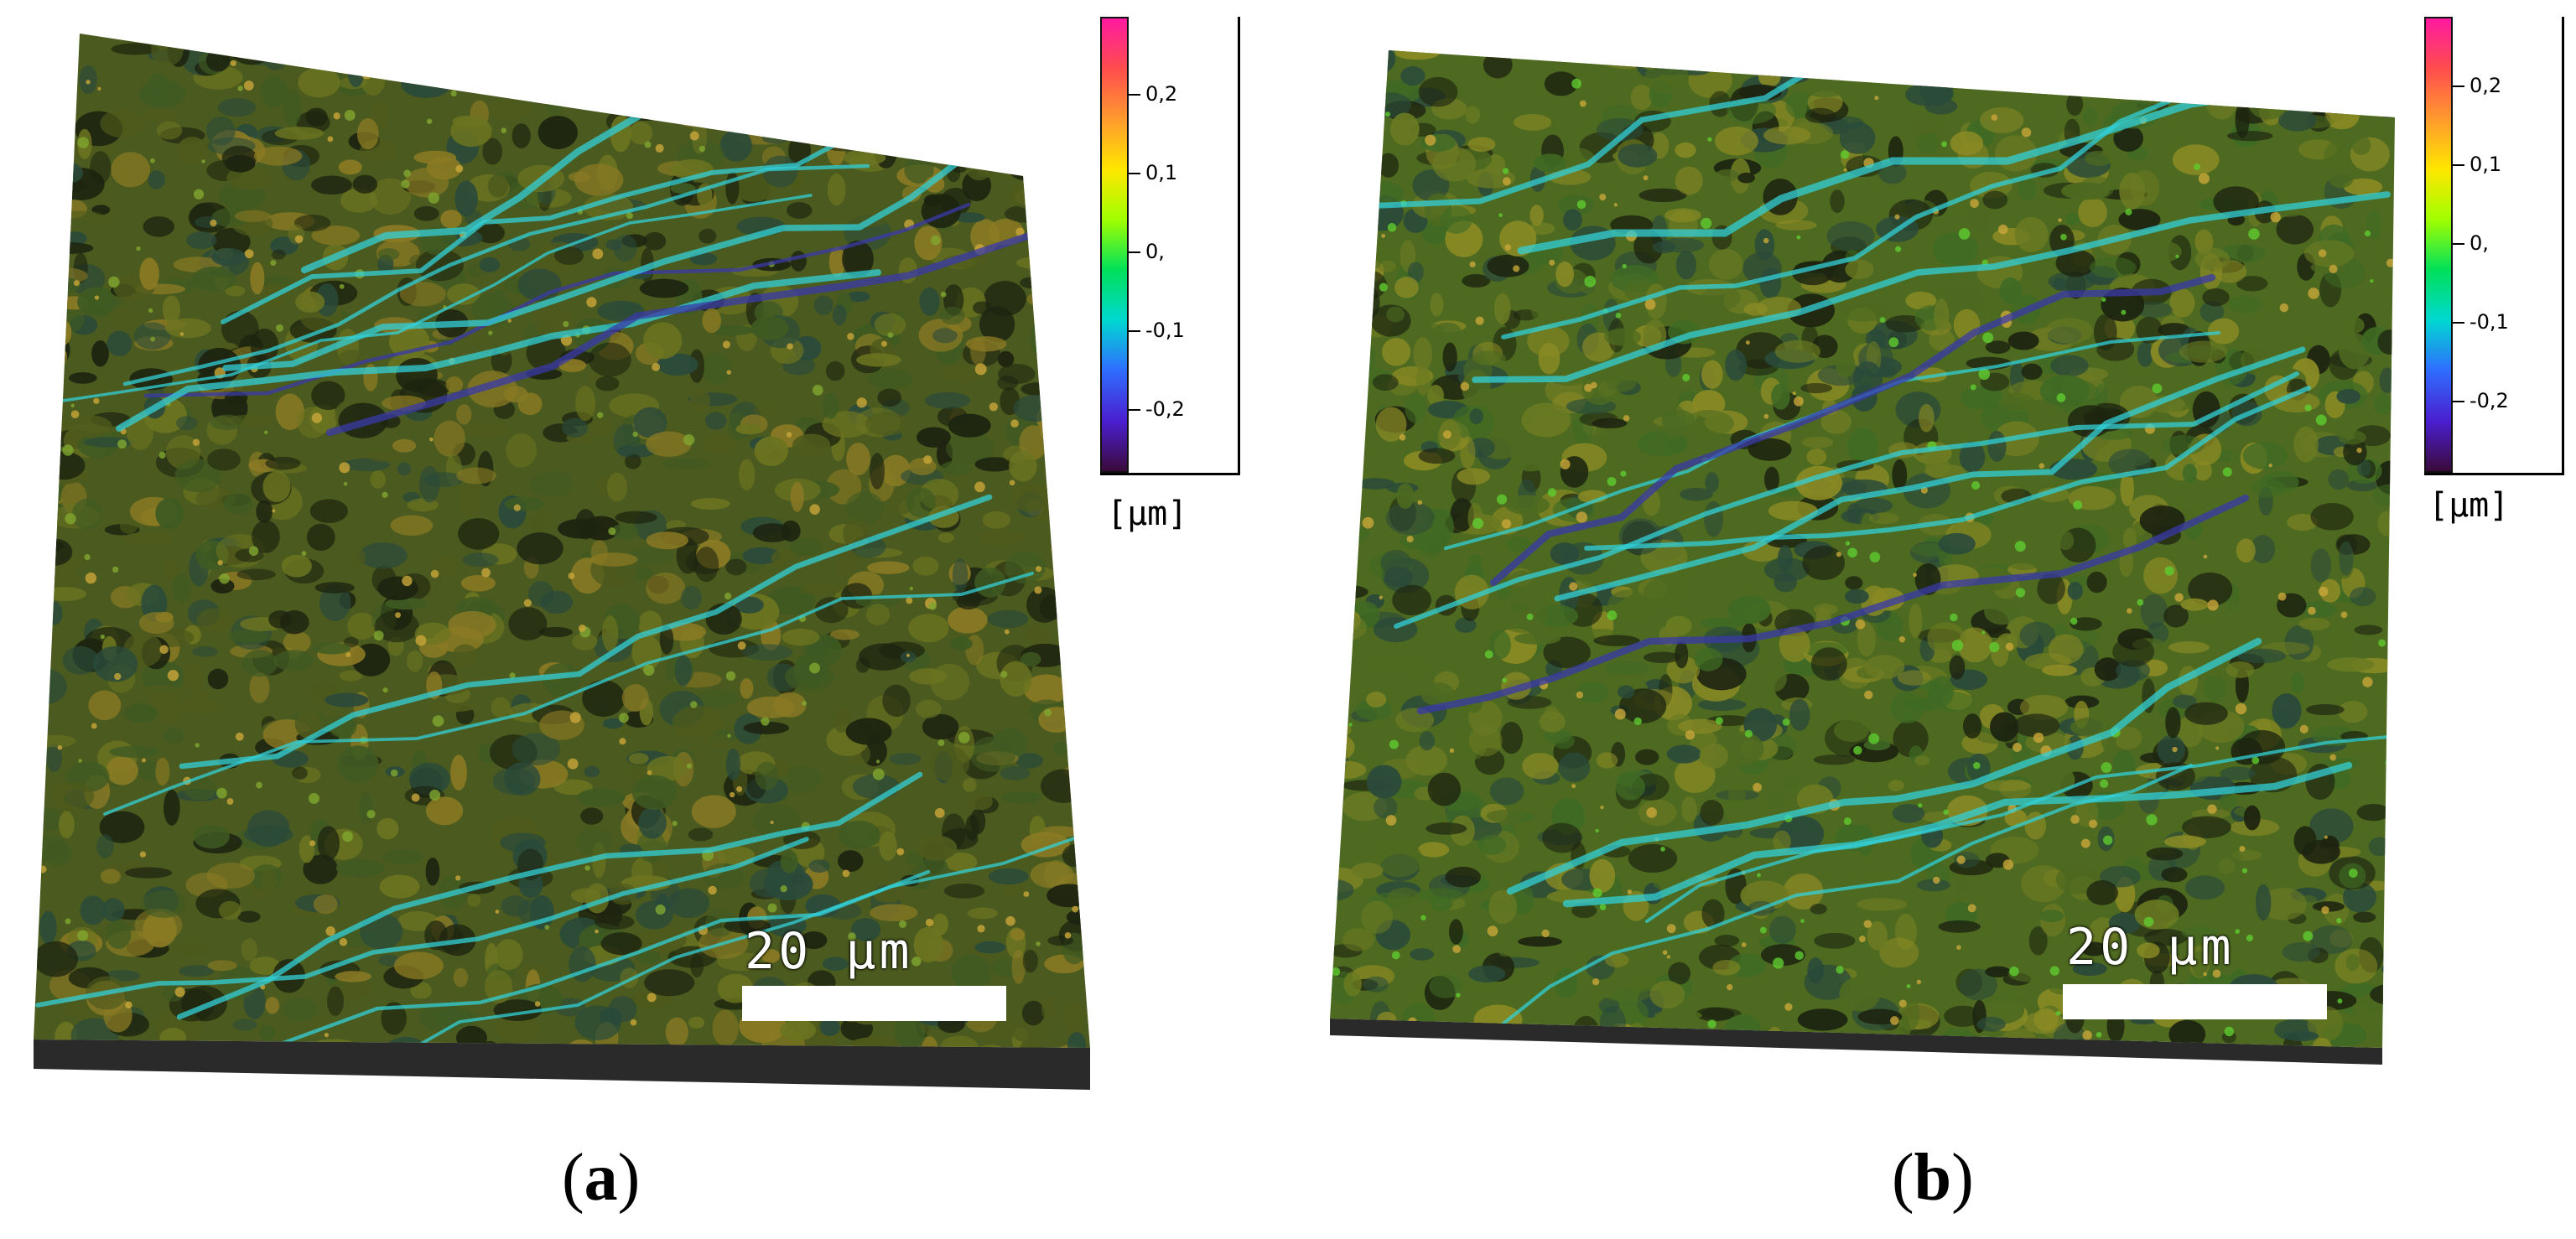 Image resolution: width=2576 pixels, height=1239 pixels. Describe the element at coordinates (2486, 164) in the screenshot. I see `colorbar-tick-label: 0,1` at that location.